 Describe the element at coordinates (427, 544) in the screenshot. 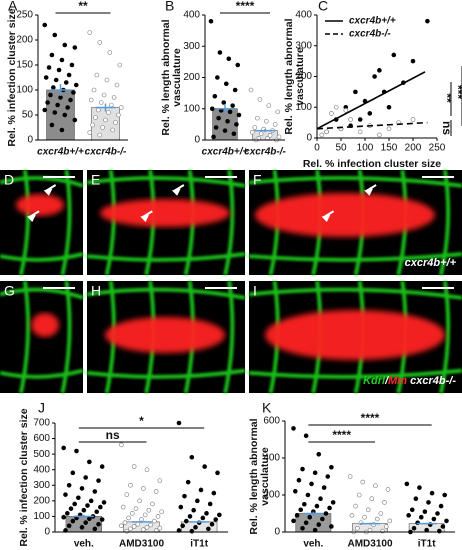

I see `x-tick-label: iT1t` at that location.